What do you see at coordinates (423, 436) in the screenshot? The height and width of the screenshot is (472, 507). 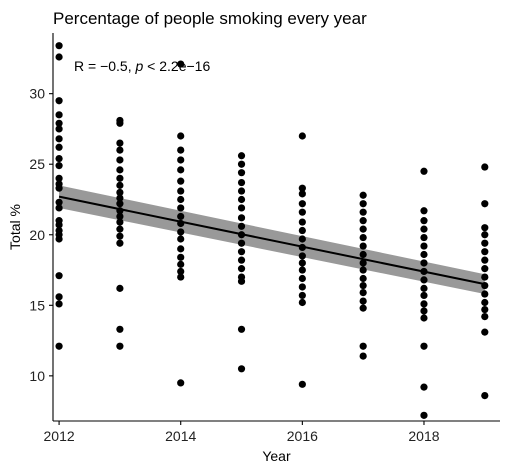 I see `x-tick-label: 2018` at bounding box center [423, 436].